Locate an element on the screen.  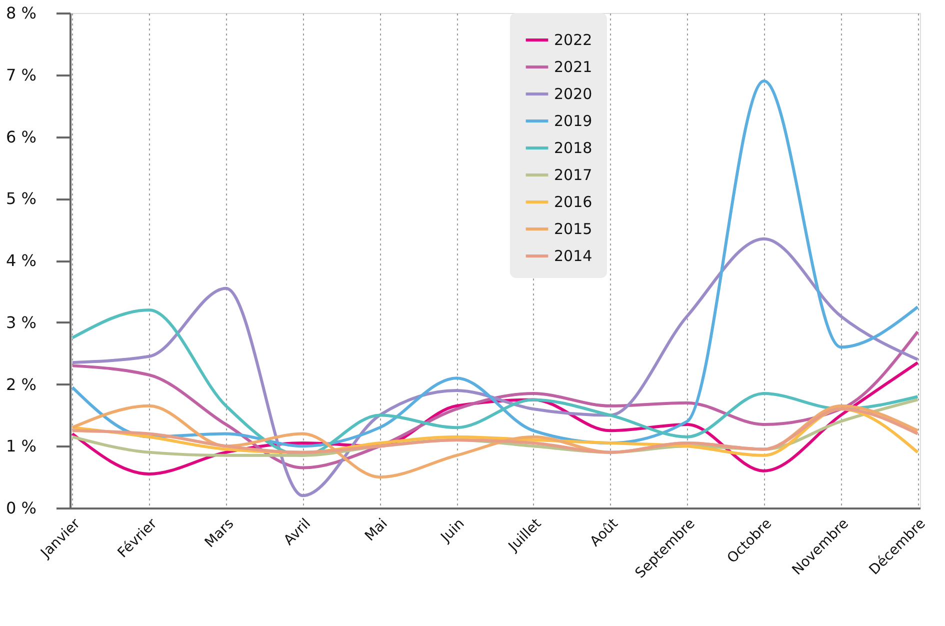
y-tick-label: 8 % is located at coordinates (21, 13).